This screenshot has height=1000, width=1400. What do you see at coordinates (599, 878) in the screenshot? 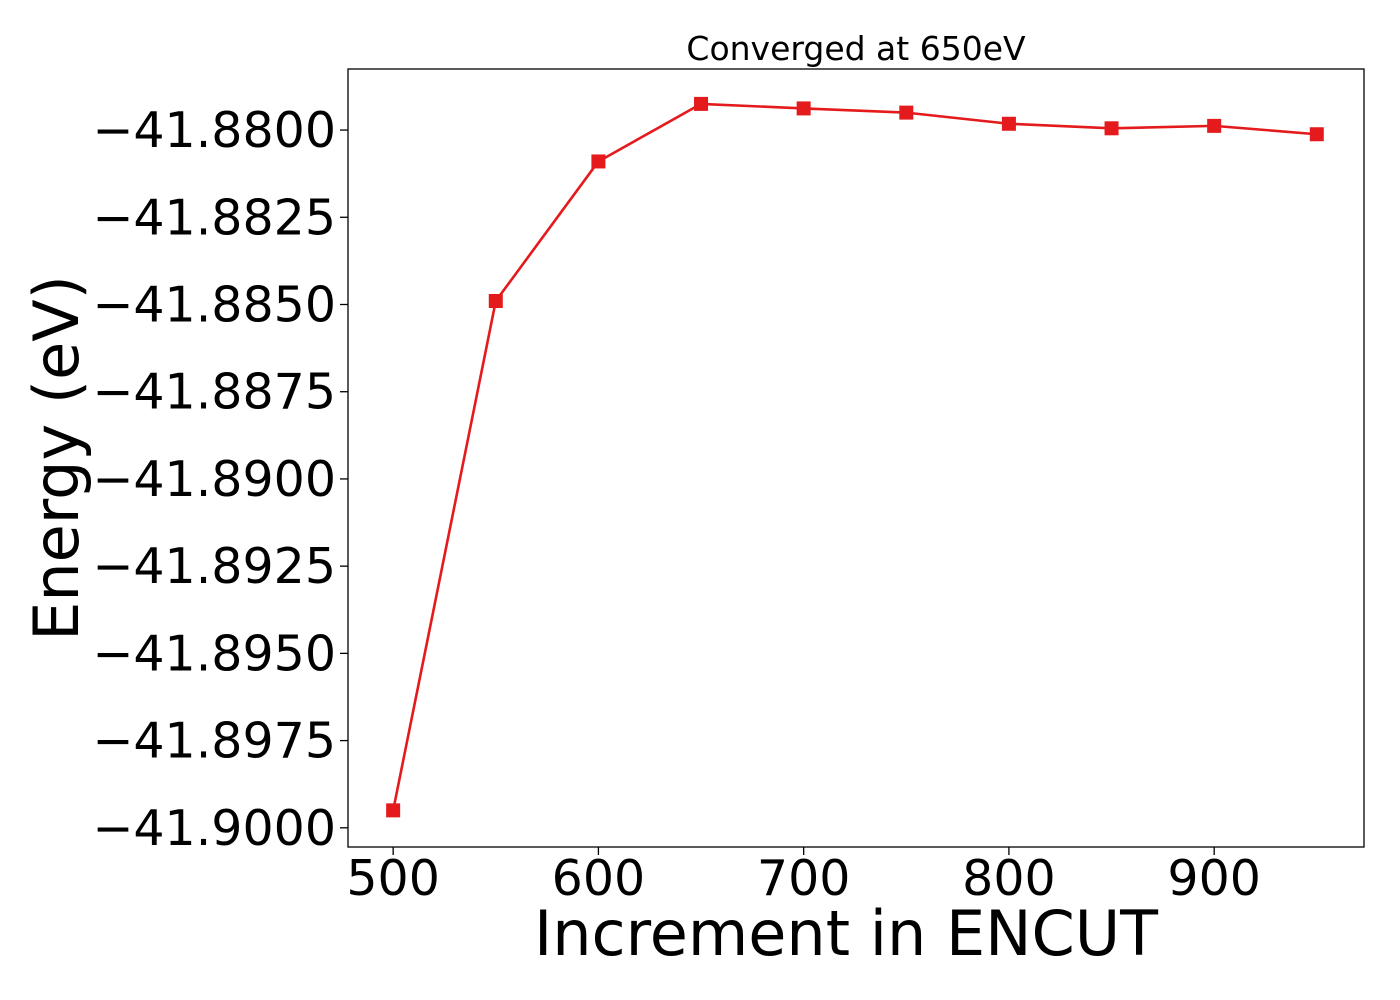
I see `x-tick-label: 600` at bounding box center [599, 878].